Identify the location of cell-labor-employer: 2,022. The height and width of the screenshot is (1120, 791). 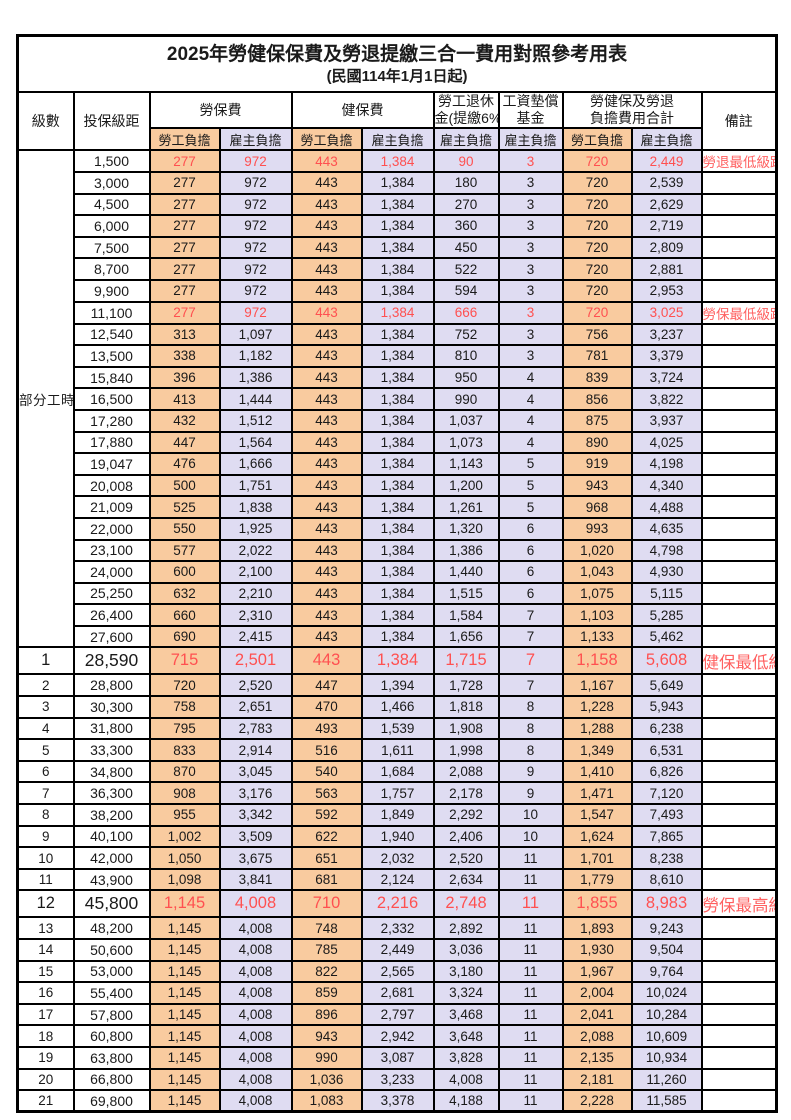
(255, 550).